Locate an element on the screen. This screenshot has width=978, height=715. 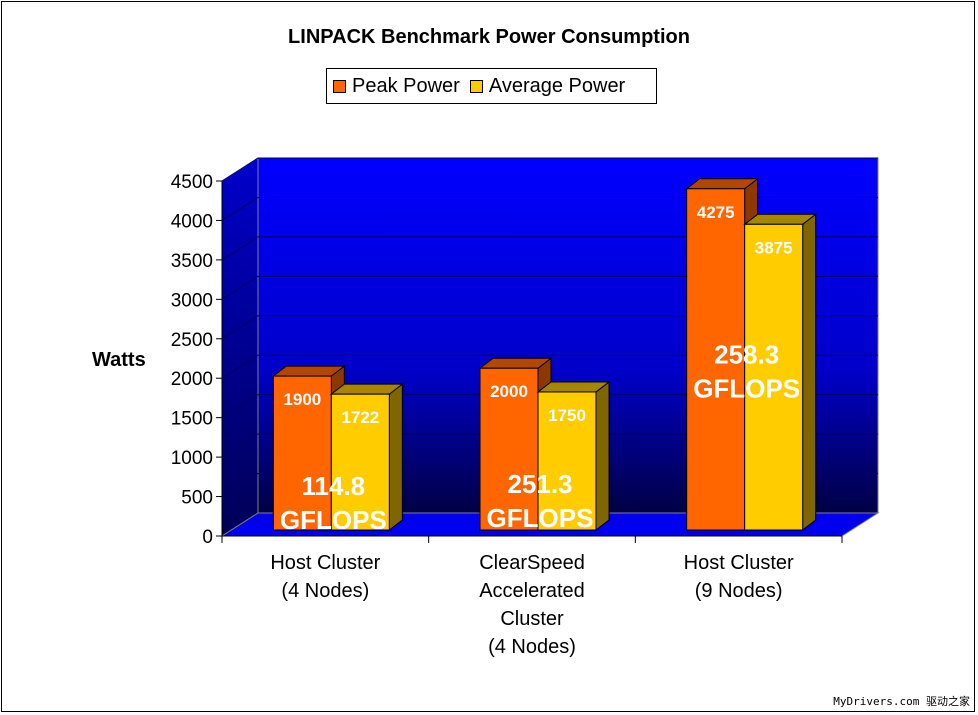
legend-item-peak: Peak Power is located at coordinates (396, 86).